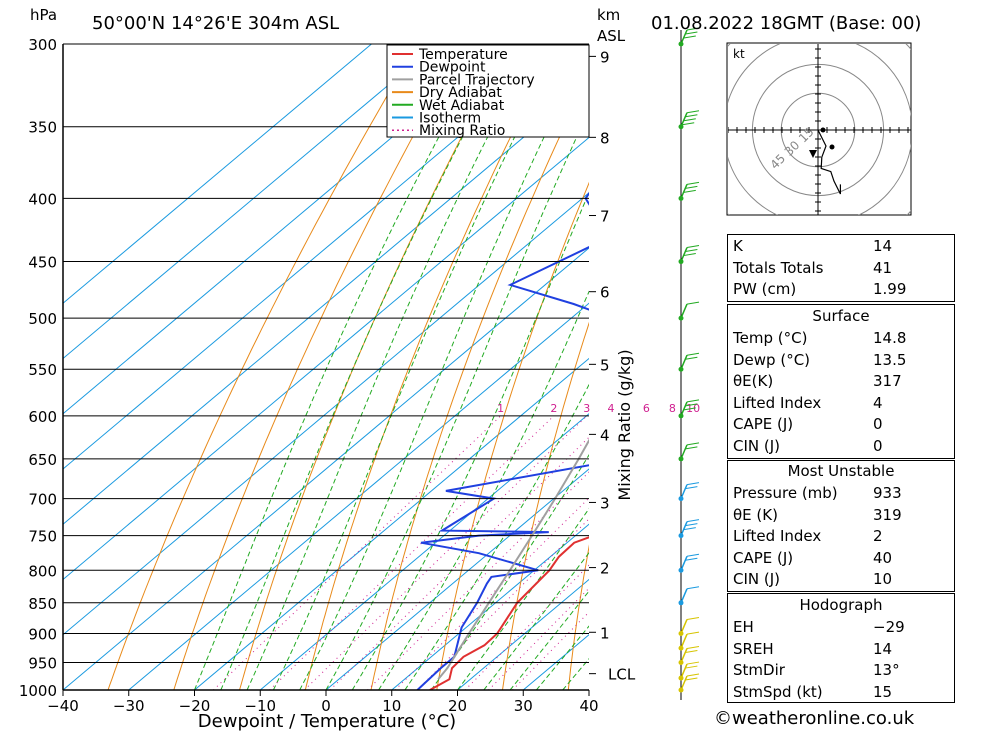 The width and height of the screenshot is (1000, 733). What do you see at coordinates (841, 246) in the screenshot?
I see `index-row: K 14` at bounding box center [841, 246].